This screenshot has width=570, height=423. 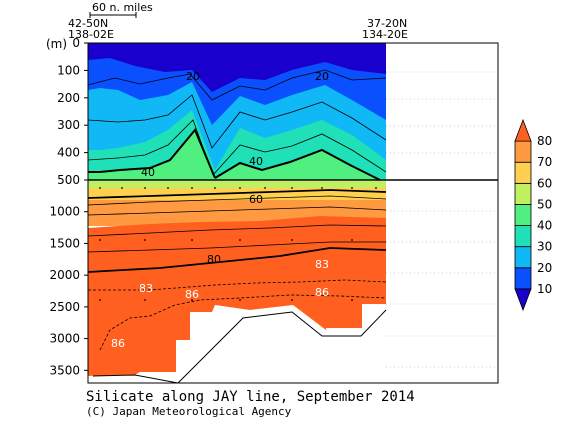 What do you see at coordinates (544, 247) in the screenshot?
I see `colorbar-level-label: 30` at bounding box center [544, 247].